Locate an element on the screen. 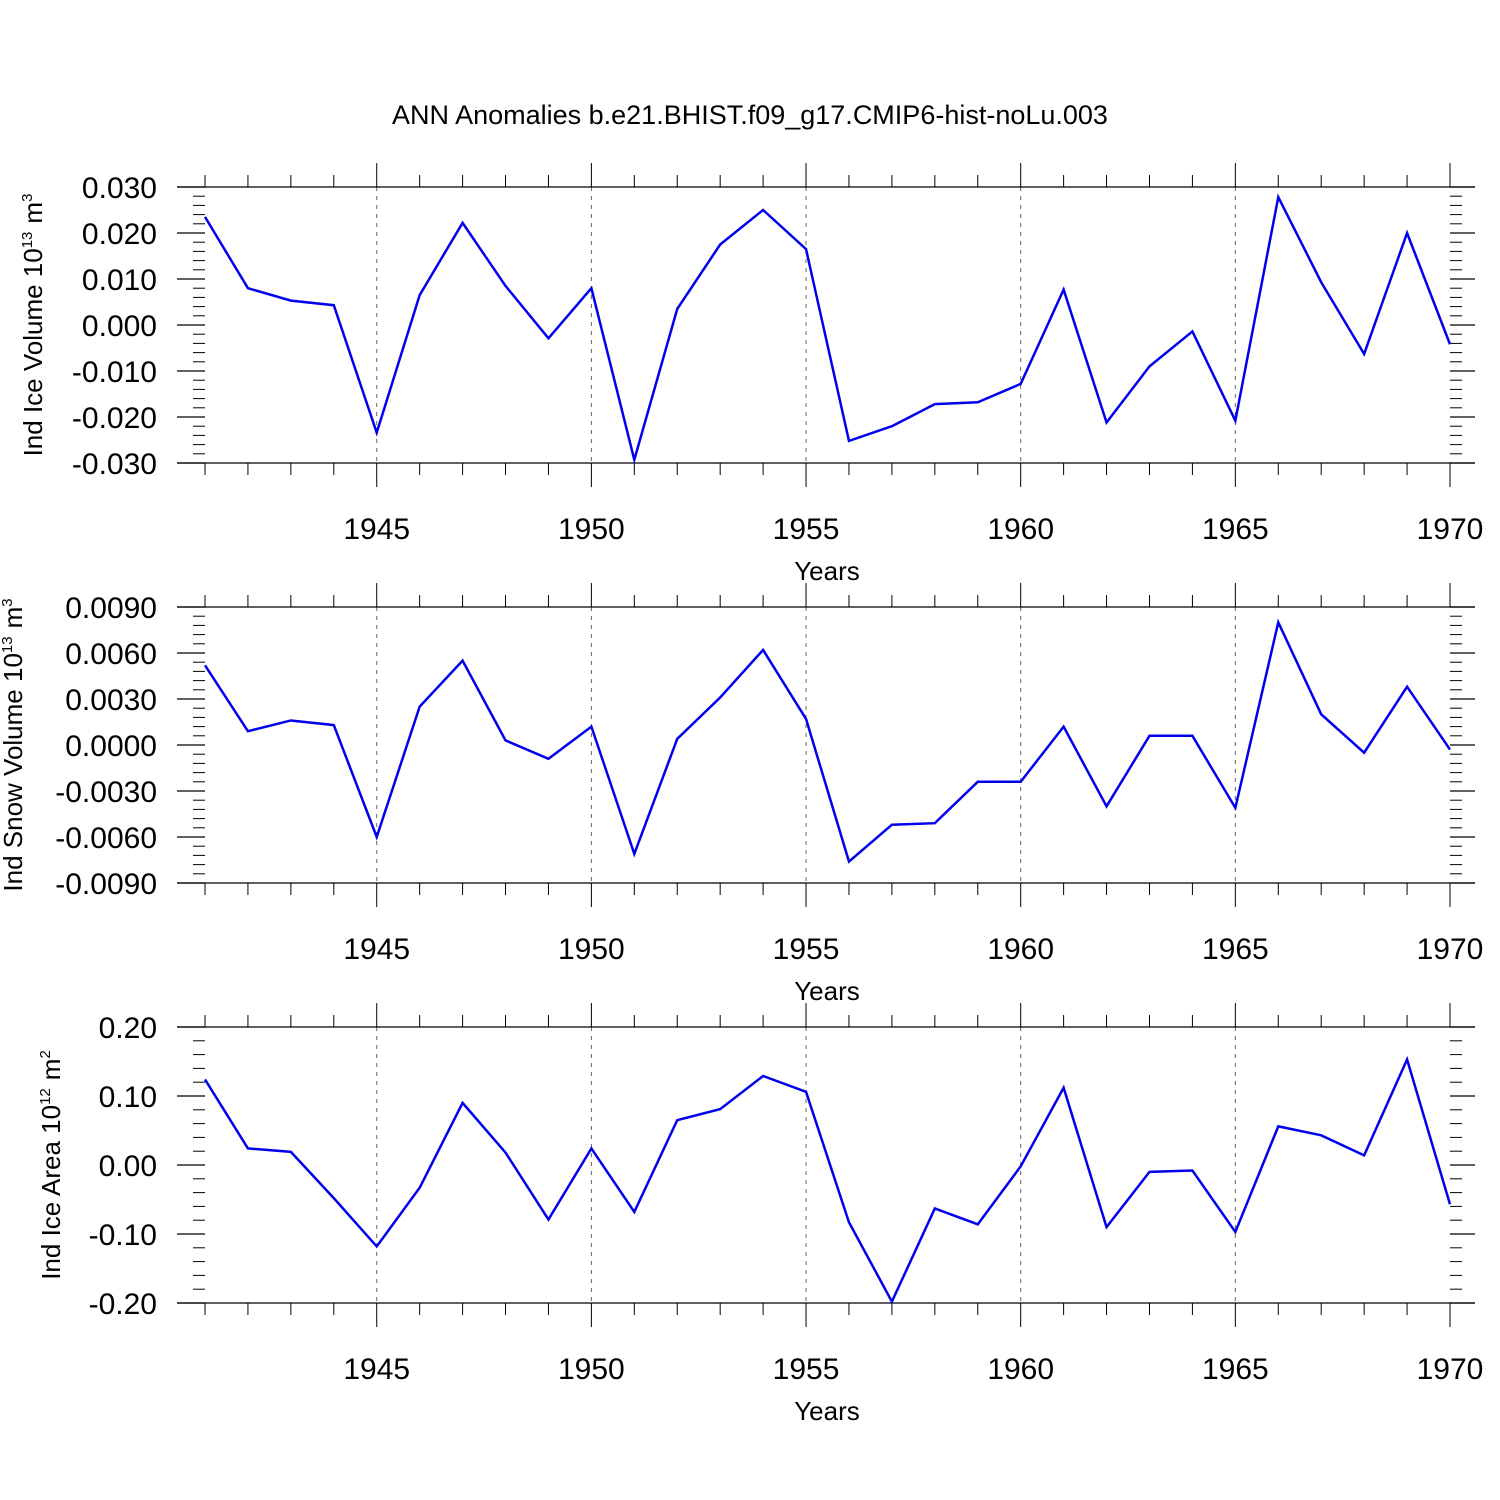 The width and height of the screenshot is (1500, 1500). y-tick-label: -0.020 is located at coordinates (114, 418).